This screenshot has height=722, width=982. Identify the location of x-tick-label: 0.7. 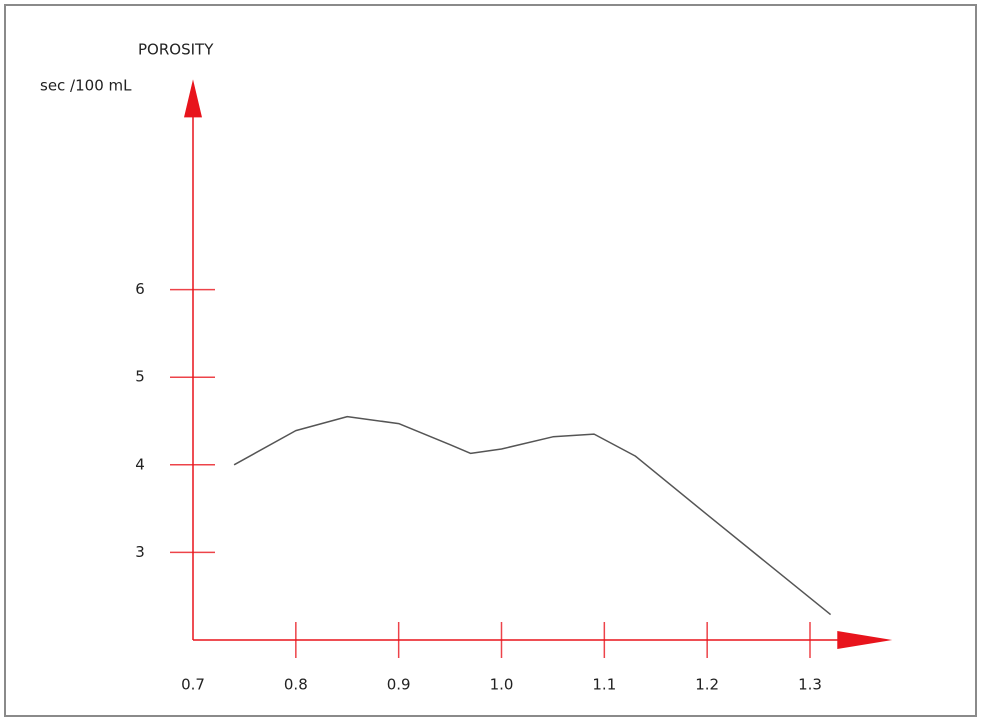
(193, 685).